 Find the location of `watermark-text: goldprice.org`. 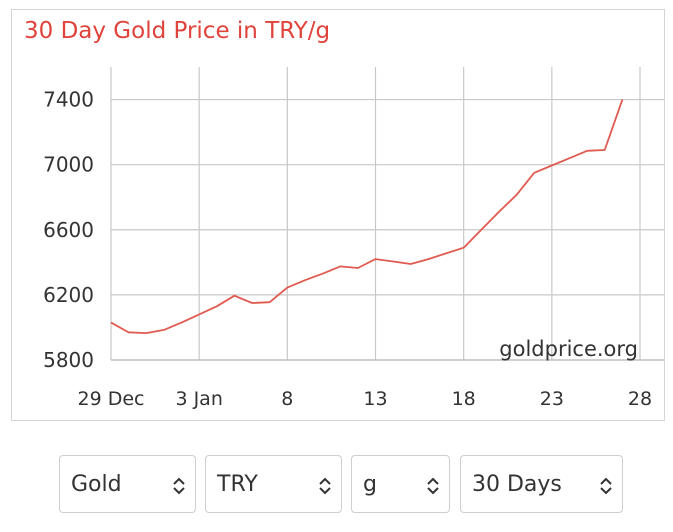

watermark-text: goldprice.org is located at coordinates (568, 349).